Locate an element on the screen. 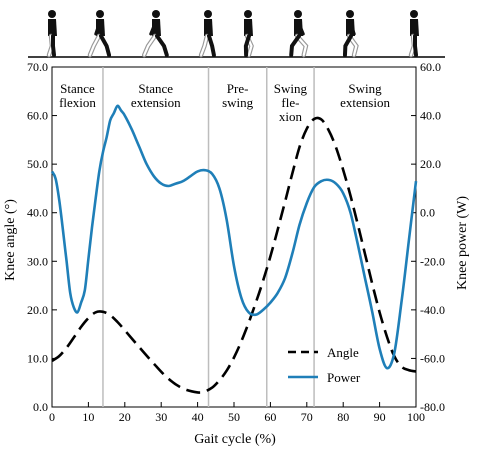  y-left-axis-label: Knee angle (°) is located at coordinates (10, 240).